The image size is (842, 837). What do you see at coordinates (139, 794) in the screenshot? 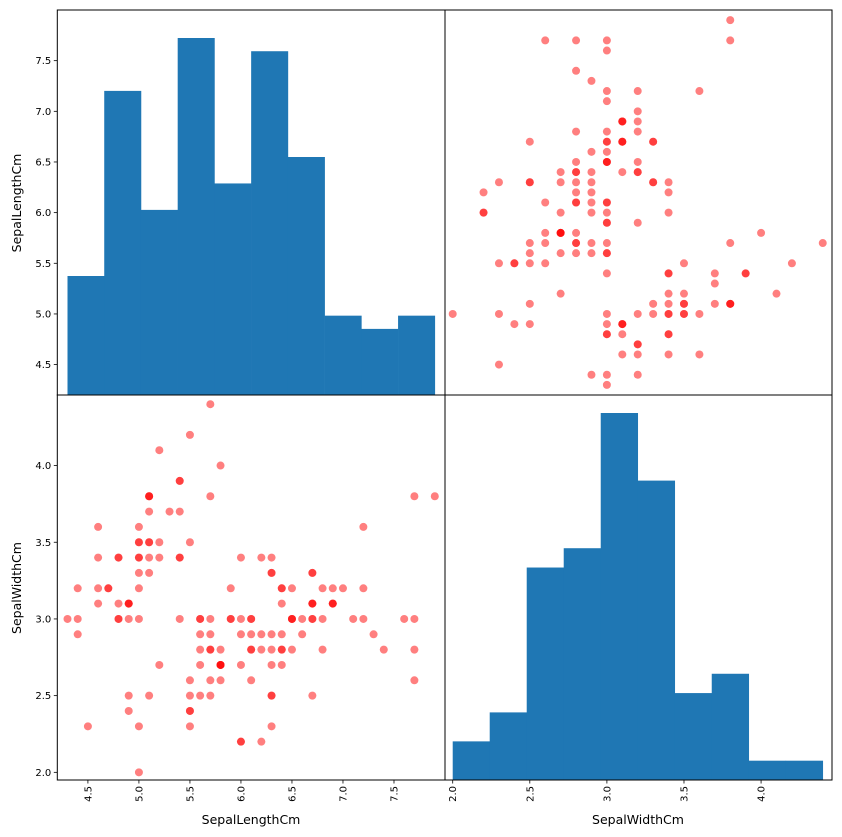
I see `x-tick-label: 5.0` at bounding box center [139, 794].